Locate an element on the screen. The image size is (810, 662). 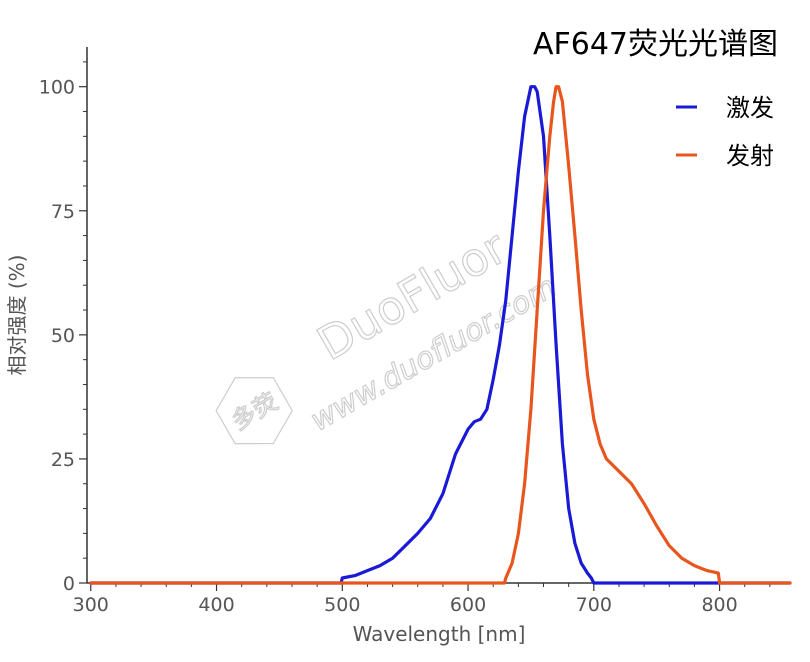
x-axis-title: Wavelength [nm] is located at coordinates (439, 634).